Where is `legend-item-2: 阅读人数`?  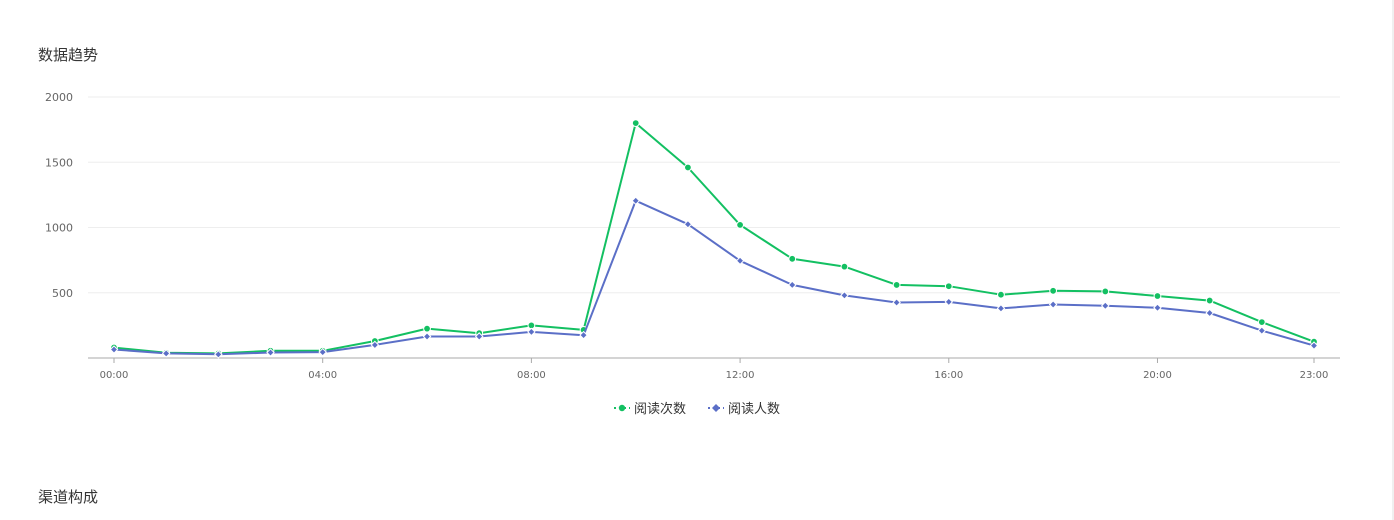
legend-item-2: 阅读人数 is located at coordinates (744, 407).